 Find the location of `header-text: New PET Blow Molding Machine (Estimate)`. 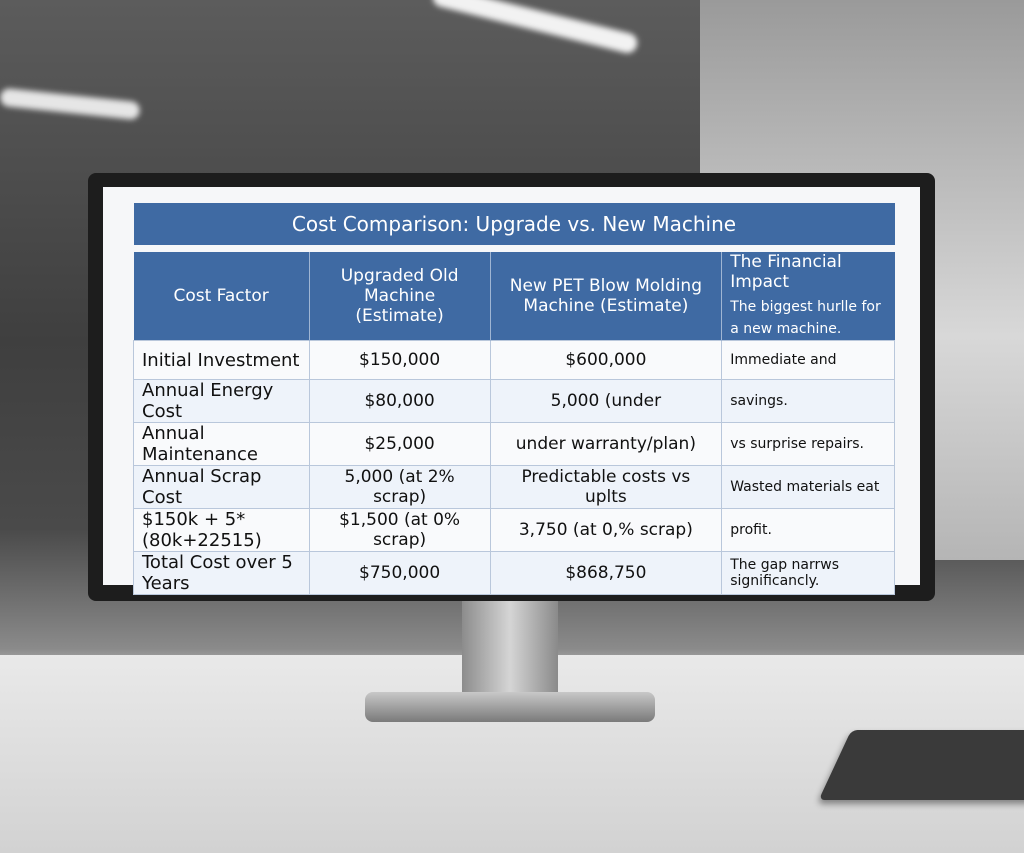

header-text: New PET Blow Molding Machine (Estimate) is located at coordinates (605, 296).